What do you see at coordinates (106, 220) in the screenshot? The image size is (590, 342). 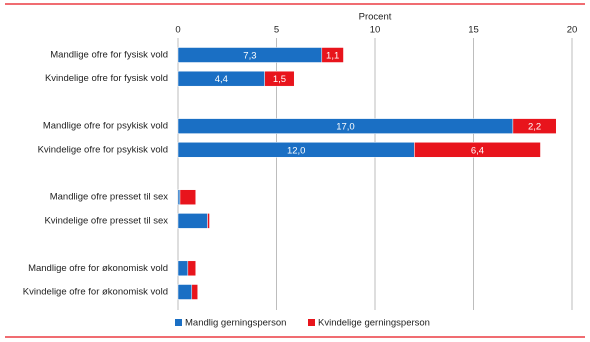 I see `y-tick-label: Kvindelige ofre presset til sex` at bounding box center [106, 220].